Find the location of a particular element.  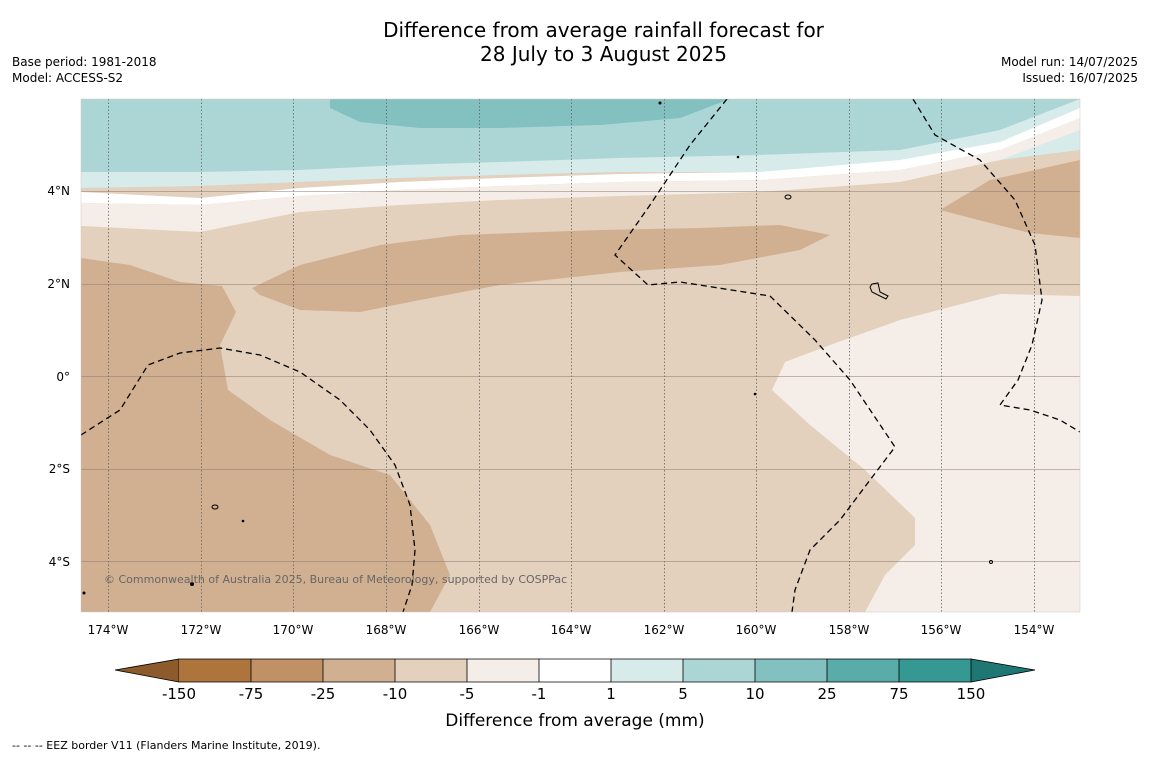

anomaly-band-plus10-plus25 is located at coordinates (530, 113).